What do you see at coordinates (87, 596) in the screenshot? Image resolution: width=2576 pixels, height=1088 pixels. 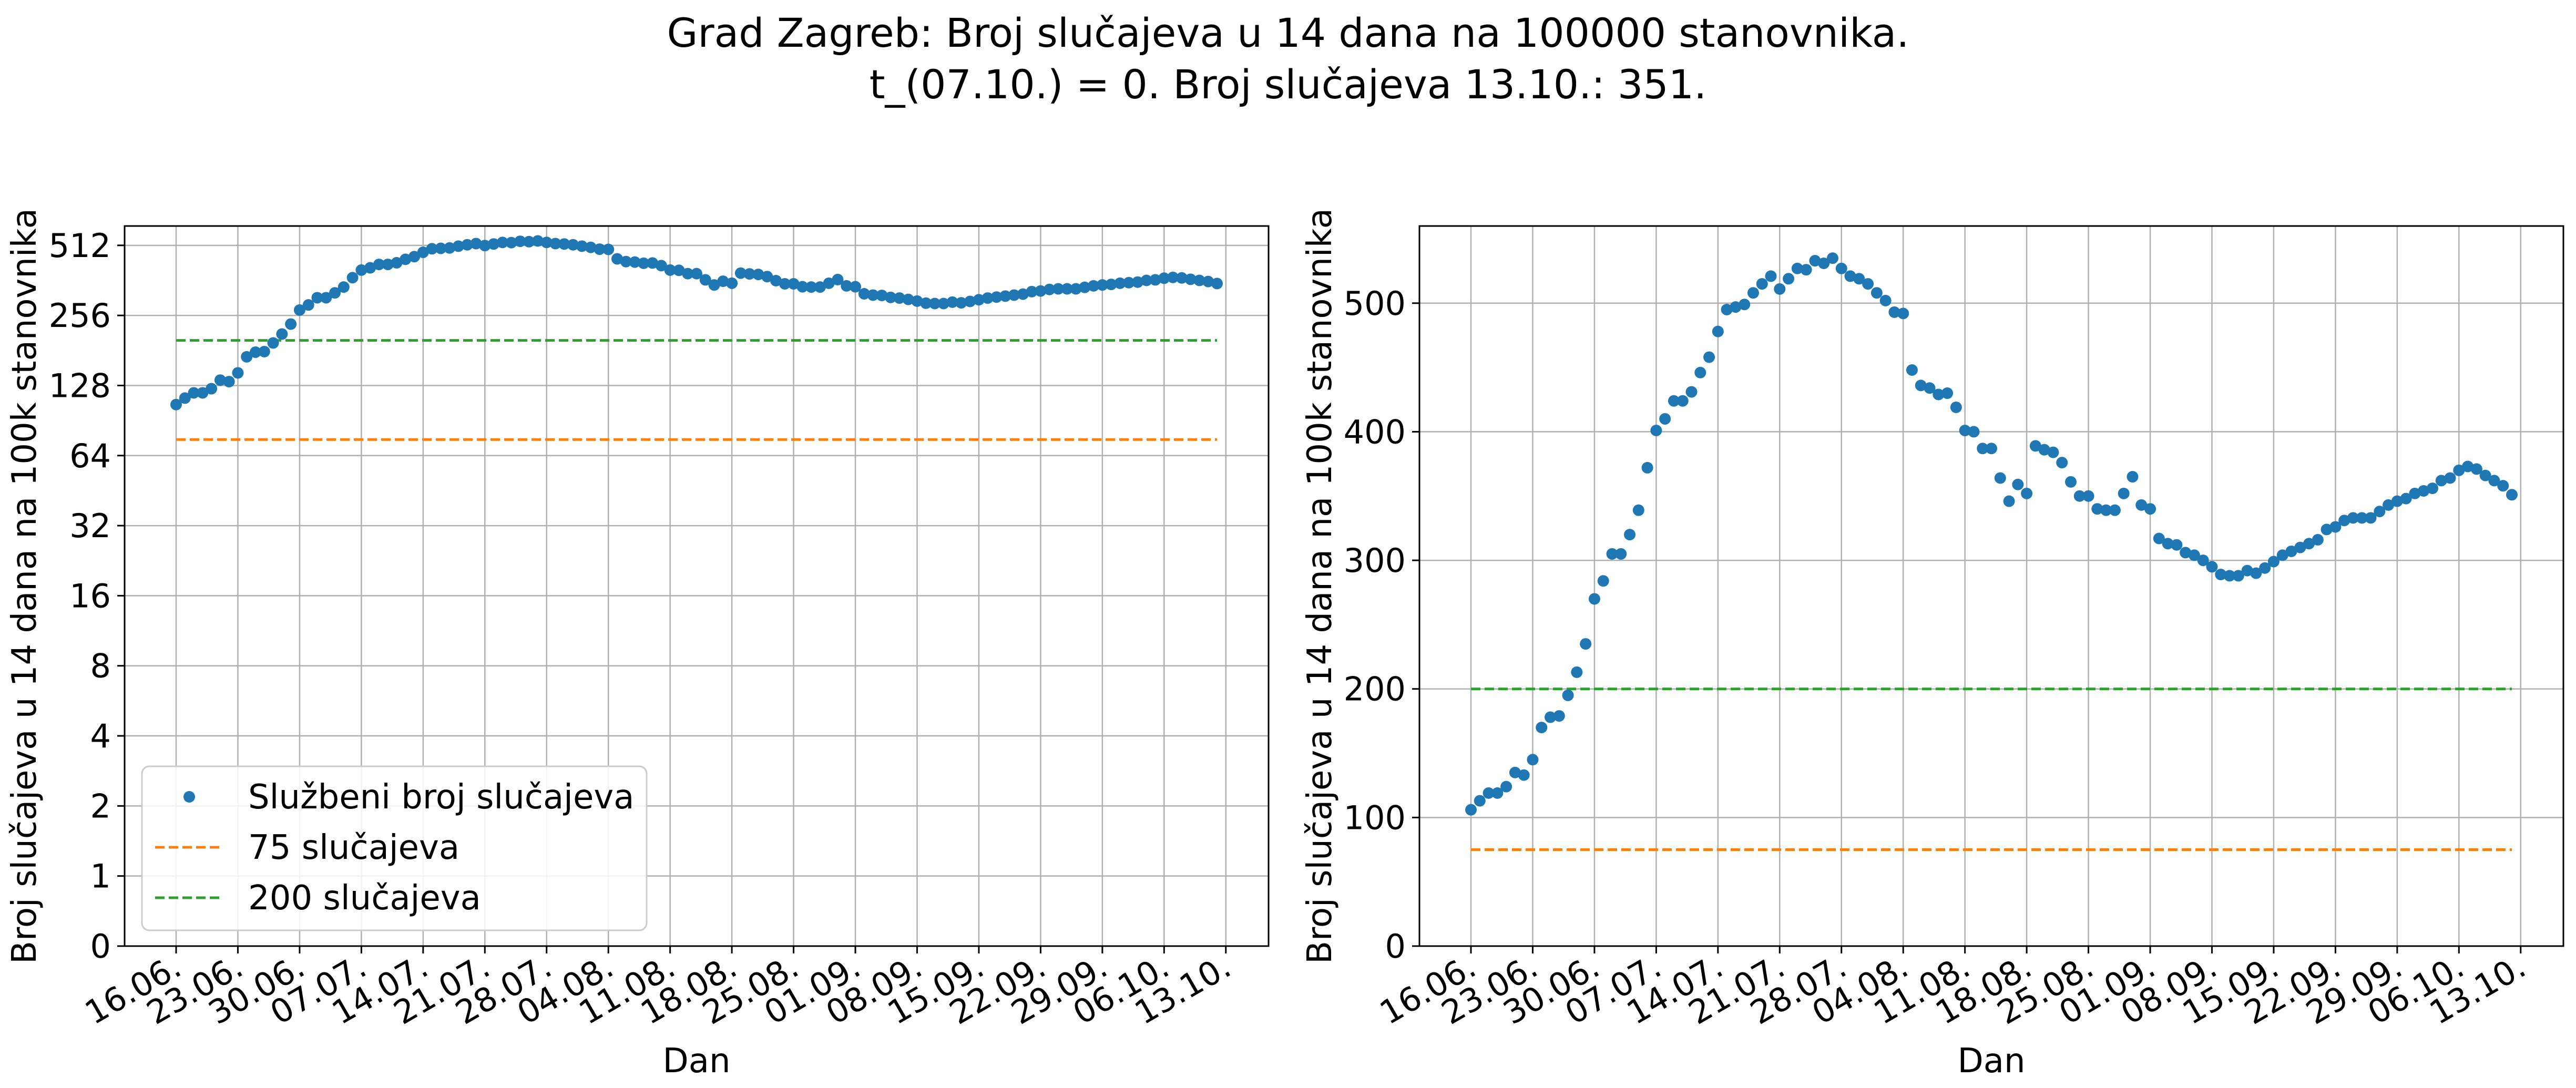 I see `left-y-ticks: 0 1 2 4 8 16 32 64 128 256 512` at bounding box center [87, 596].